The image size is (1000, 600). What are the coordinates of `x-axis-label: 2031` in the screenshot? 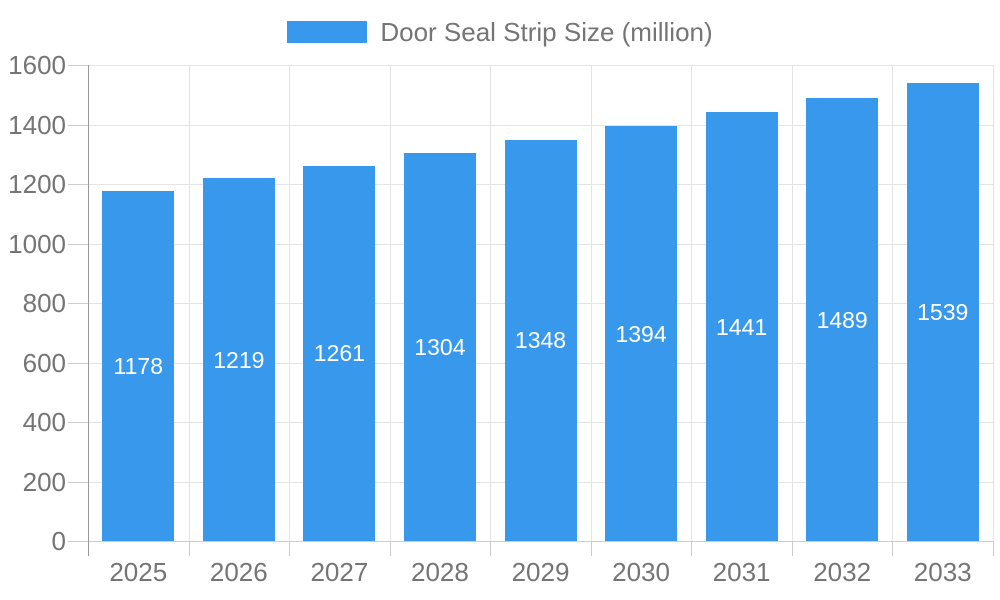 It's located at (741, 572).